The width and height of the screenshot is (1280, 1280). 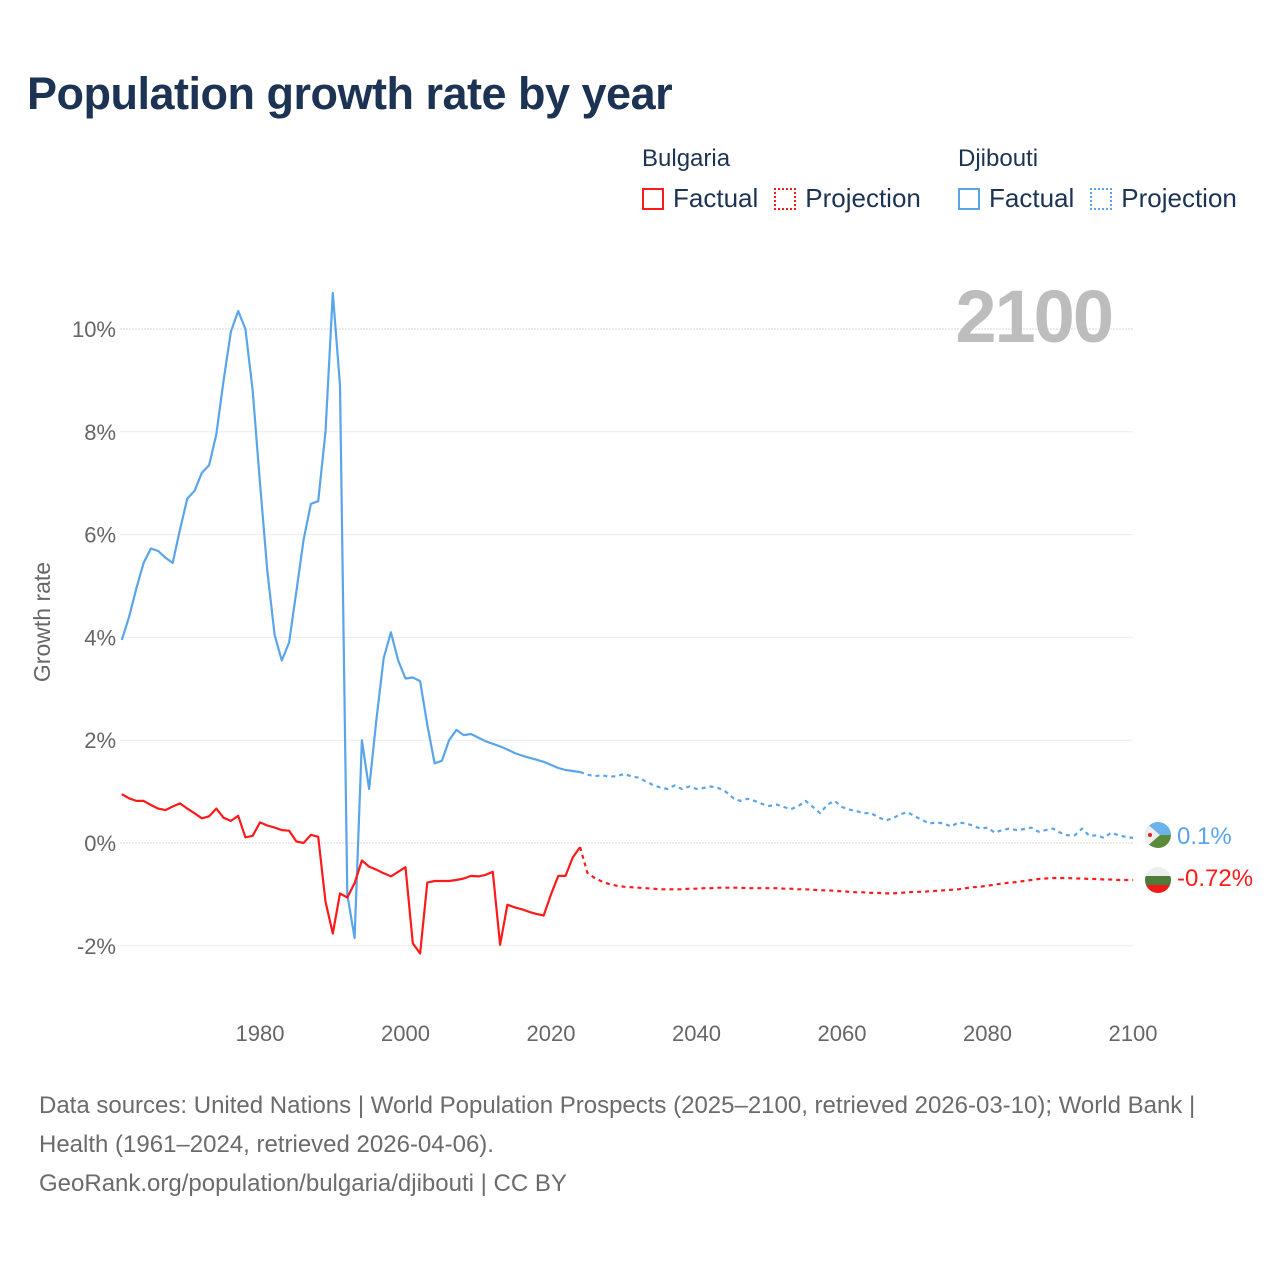 I want to click on legend-item-djibouti-projection: Projection, so click(x=1163, y=198).